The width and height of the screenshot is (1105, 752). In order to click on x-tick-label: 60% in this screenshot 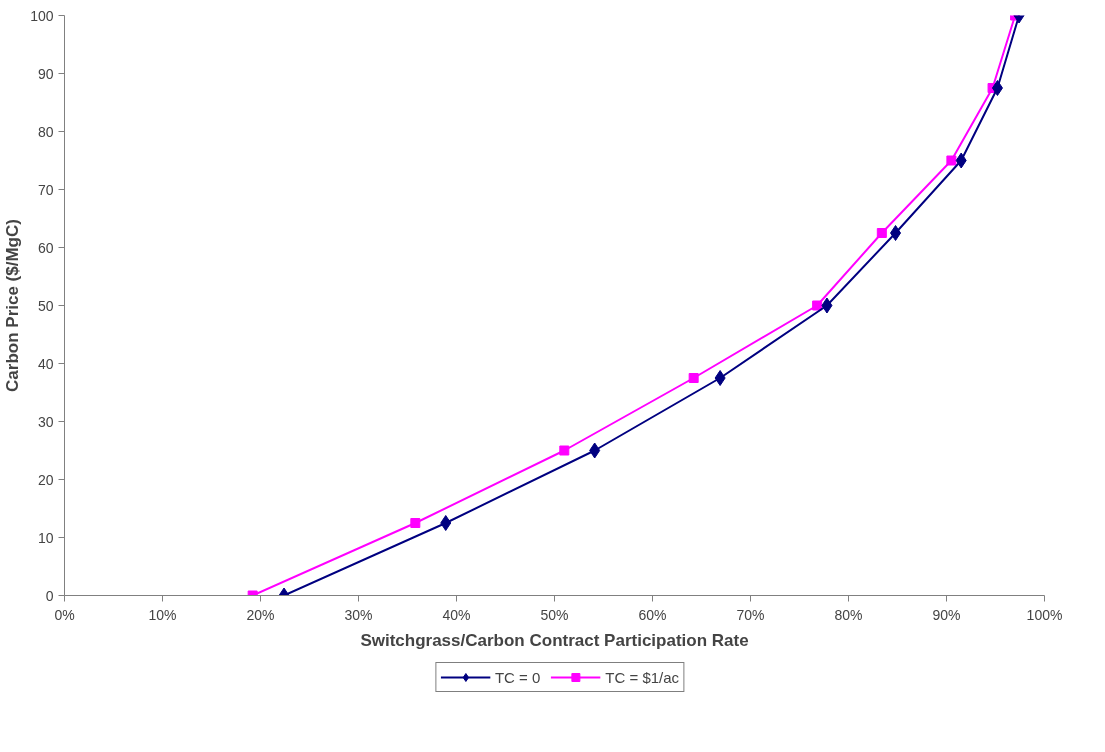, I will do `click(652, 614)`.